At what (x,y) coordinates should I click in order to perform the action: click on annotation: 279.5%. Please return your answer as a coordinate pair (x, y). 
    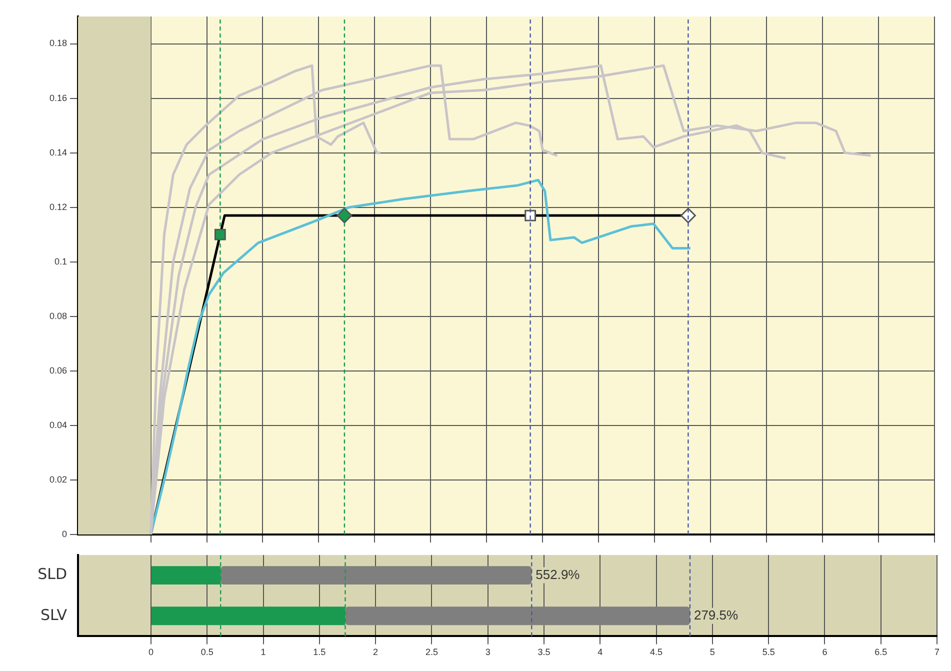
    Looking at the image, I should click on (716, 614).